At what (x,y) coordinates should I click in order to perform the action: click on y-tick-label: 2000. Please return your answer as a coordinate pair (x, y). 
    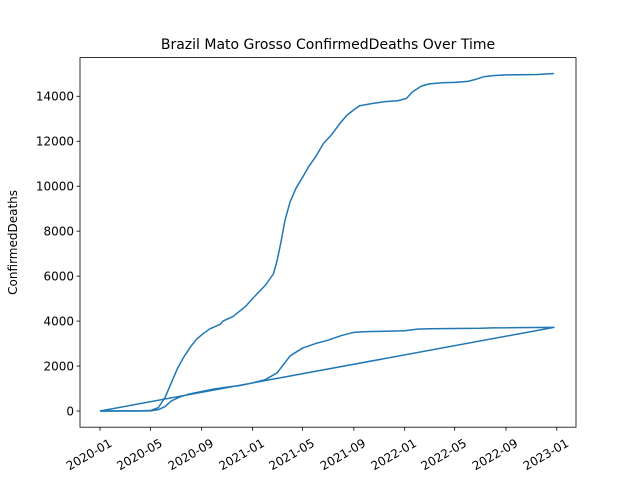
    Looking at the image, I should click on (58, 366).